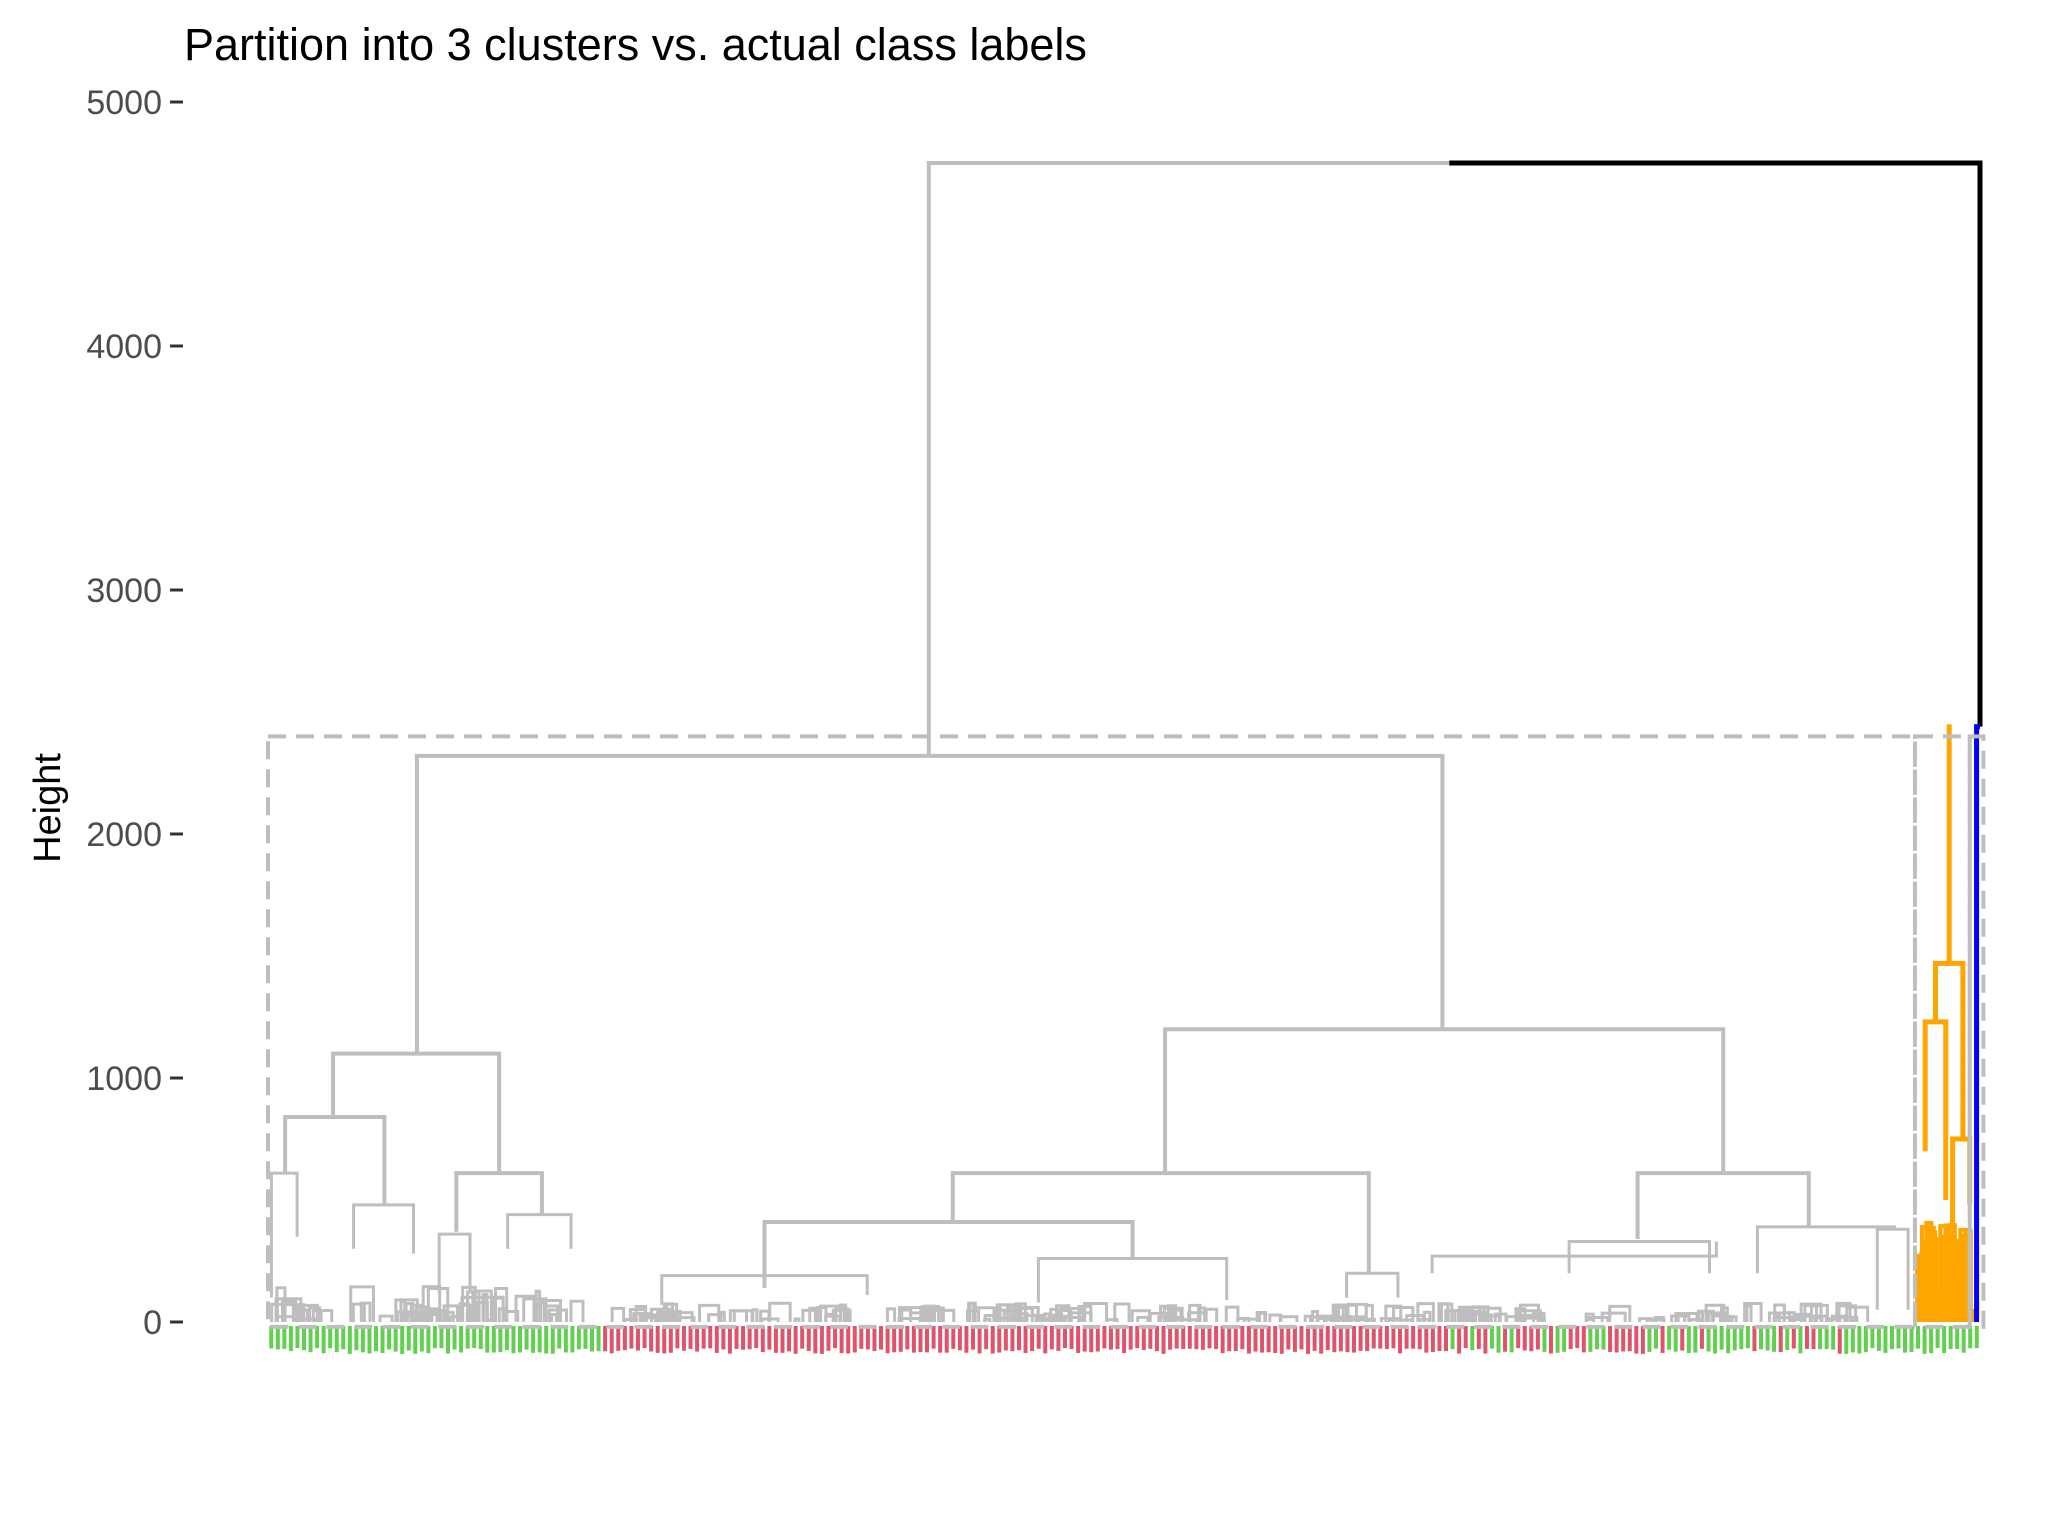 The image size is (2048, 1536). Describe the element at coordinates (948, 1253) in the screenshot. I see `mid-a-link` at that location.